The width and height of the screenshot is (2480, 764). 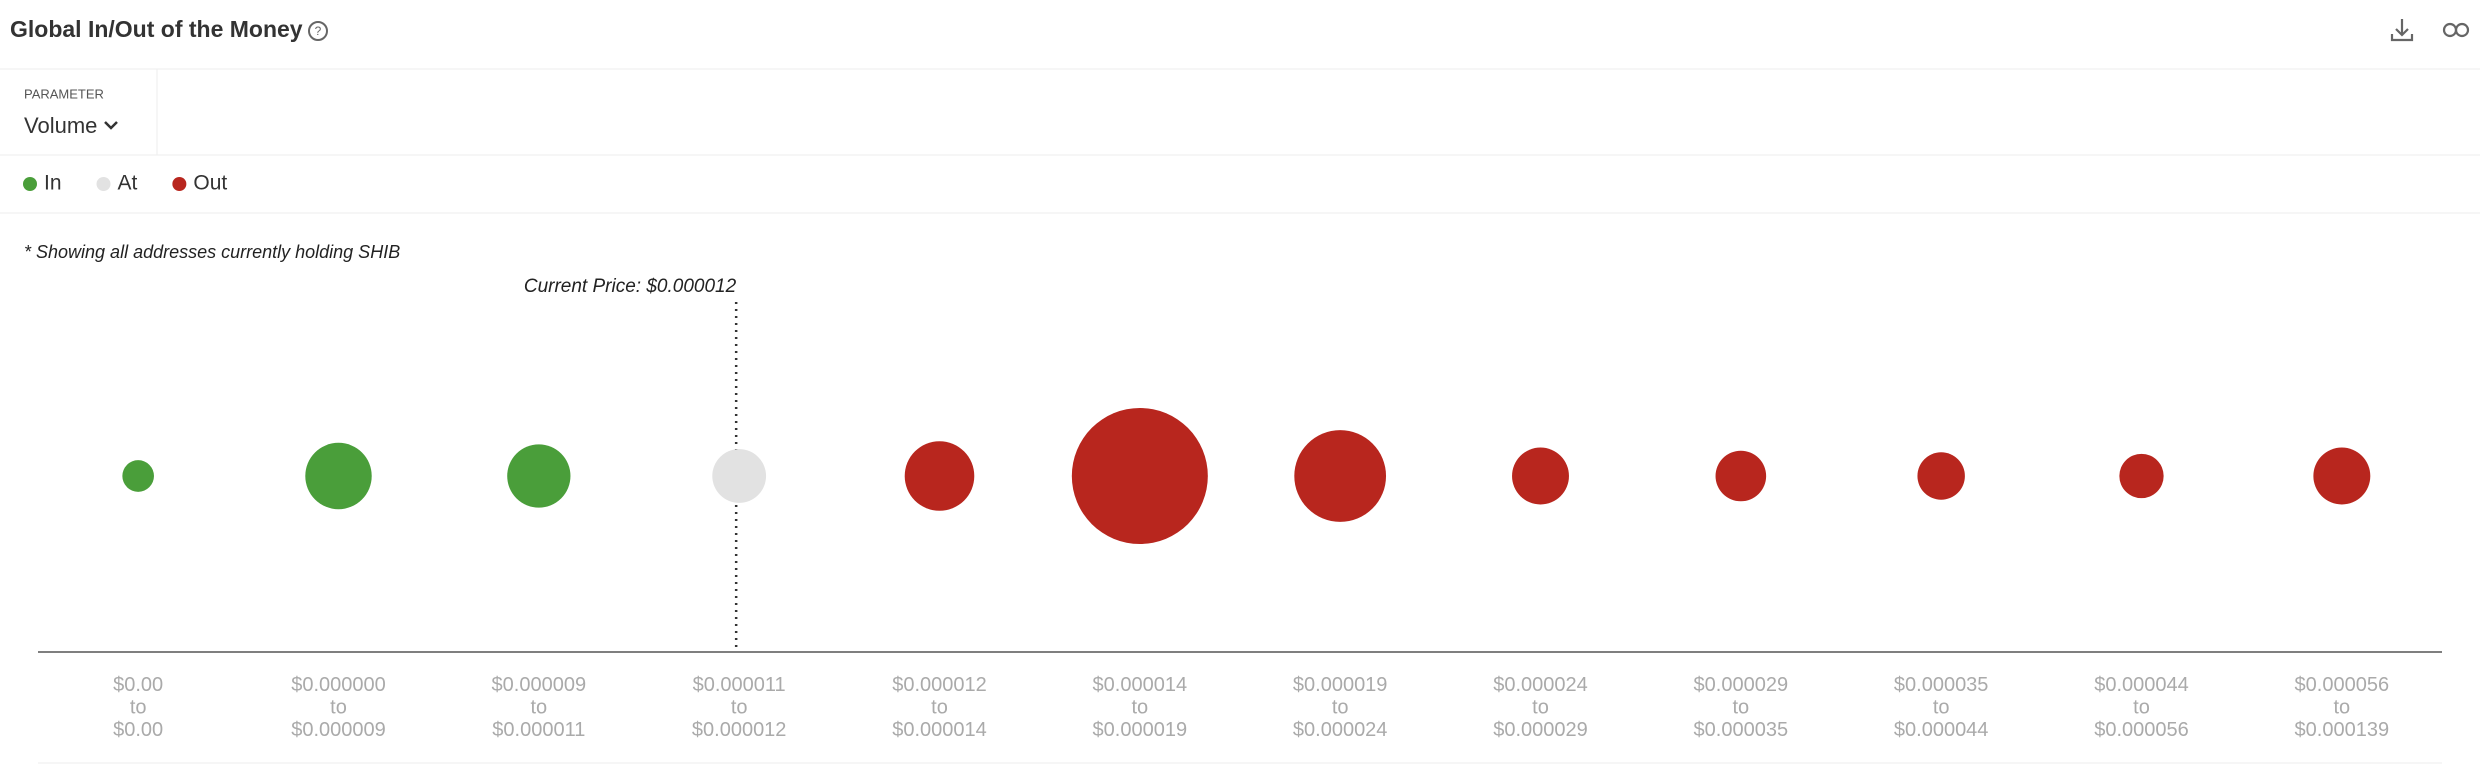 I want to click on x-tick-label: $0.000011 to $0.000012, so click(x=739, y=707).